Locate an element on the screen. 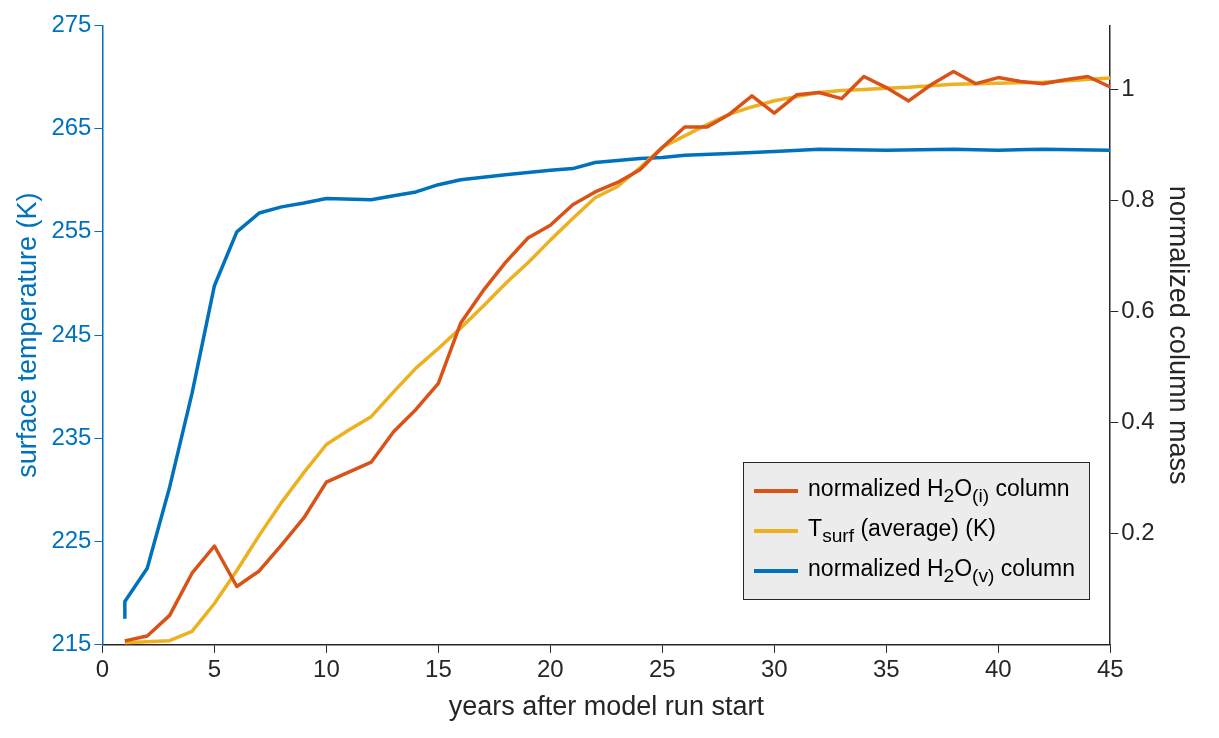 The height and width of the screenshot is (738, 1219). x-tick-label: 45 is located at coordinates (1110, 668).